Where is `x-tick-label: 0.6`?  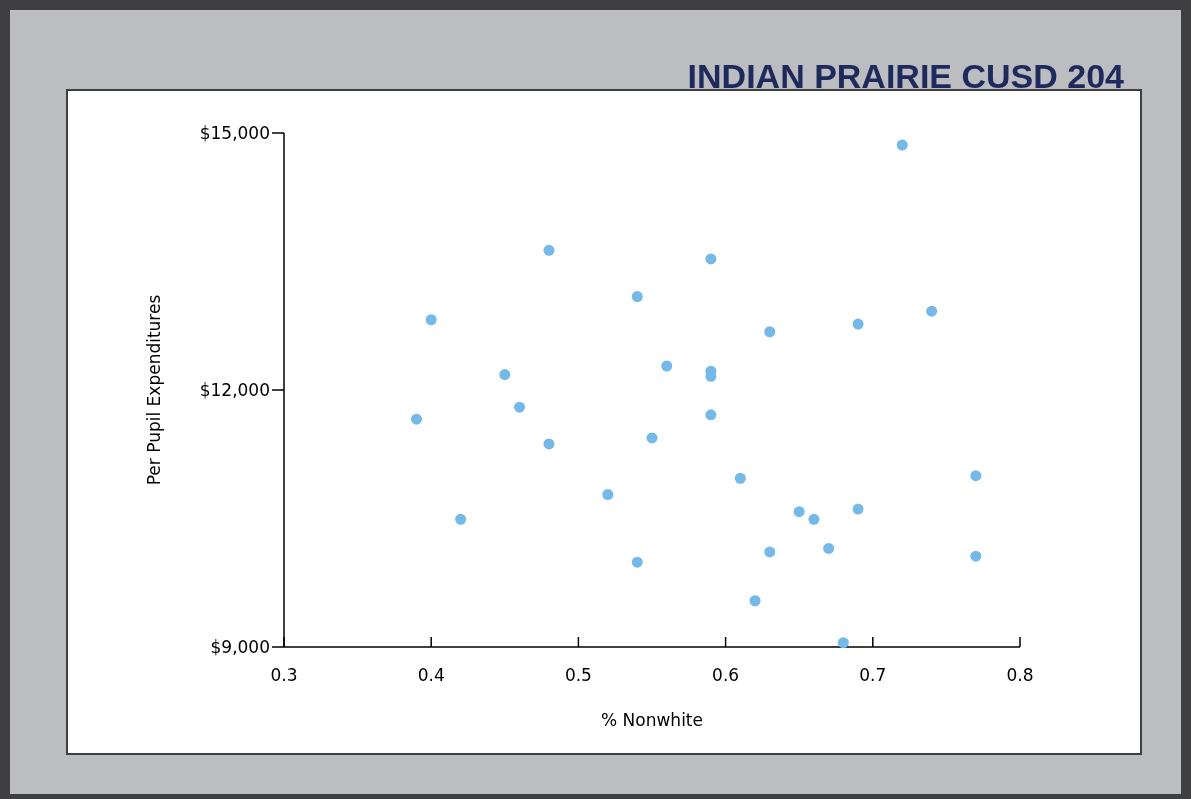
x-tick-label: 0.6 is located at coordinates (726, 675).